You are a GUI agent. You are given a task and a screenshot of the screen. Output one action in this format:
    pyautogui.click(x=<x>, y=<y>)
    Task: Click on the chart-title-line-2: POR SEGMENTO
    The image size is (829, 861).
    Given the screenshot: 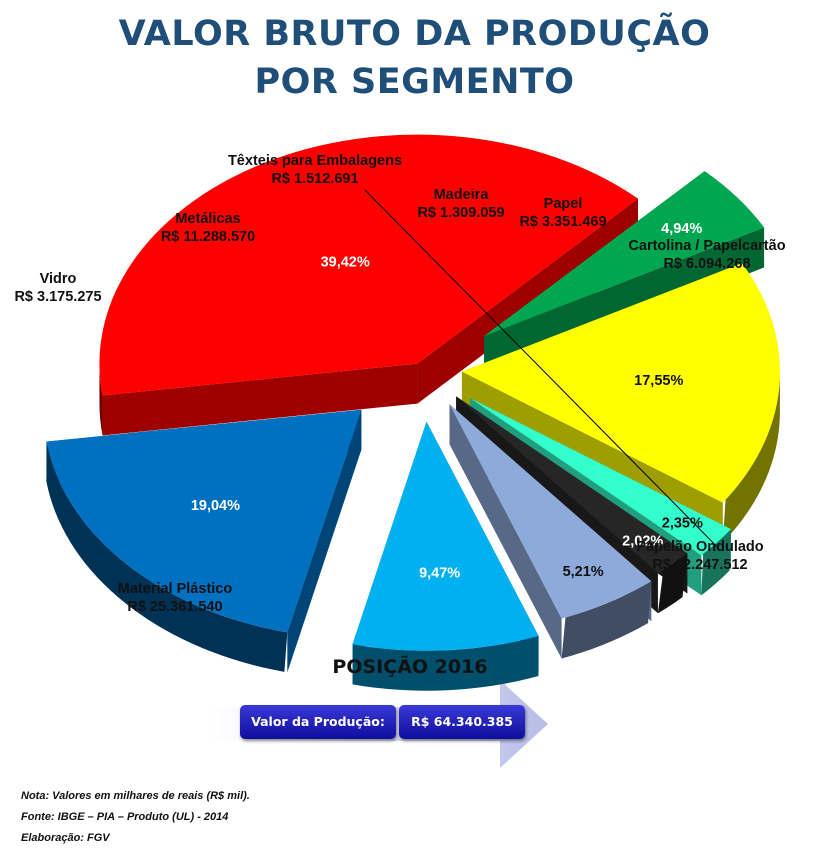 What is the action you would take?
    pyautogui.click(x=414, y=82)
    